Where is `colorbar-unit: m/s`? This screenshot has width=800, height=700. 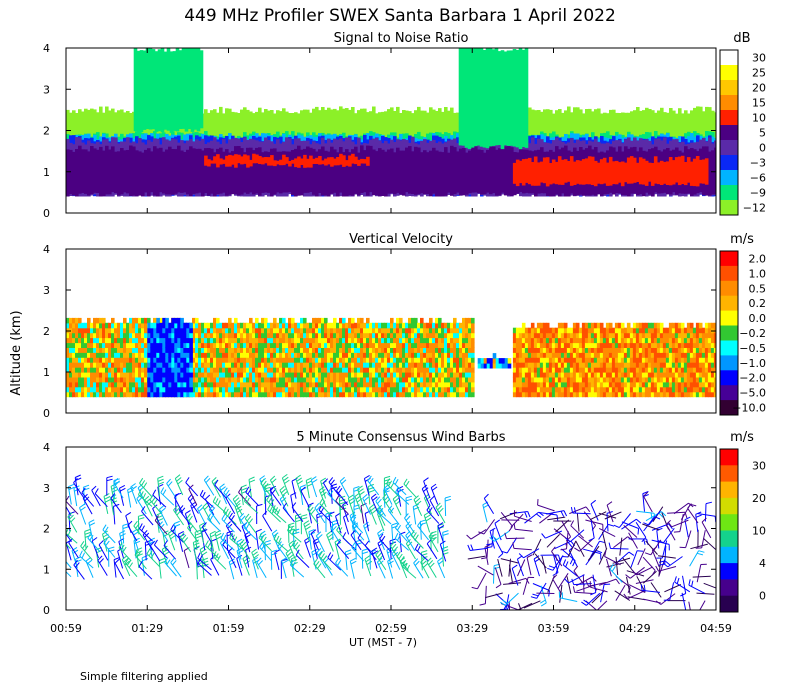
colorbar-unit: m/s is located at coordinates (742, 239).